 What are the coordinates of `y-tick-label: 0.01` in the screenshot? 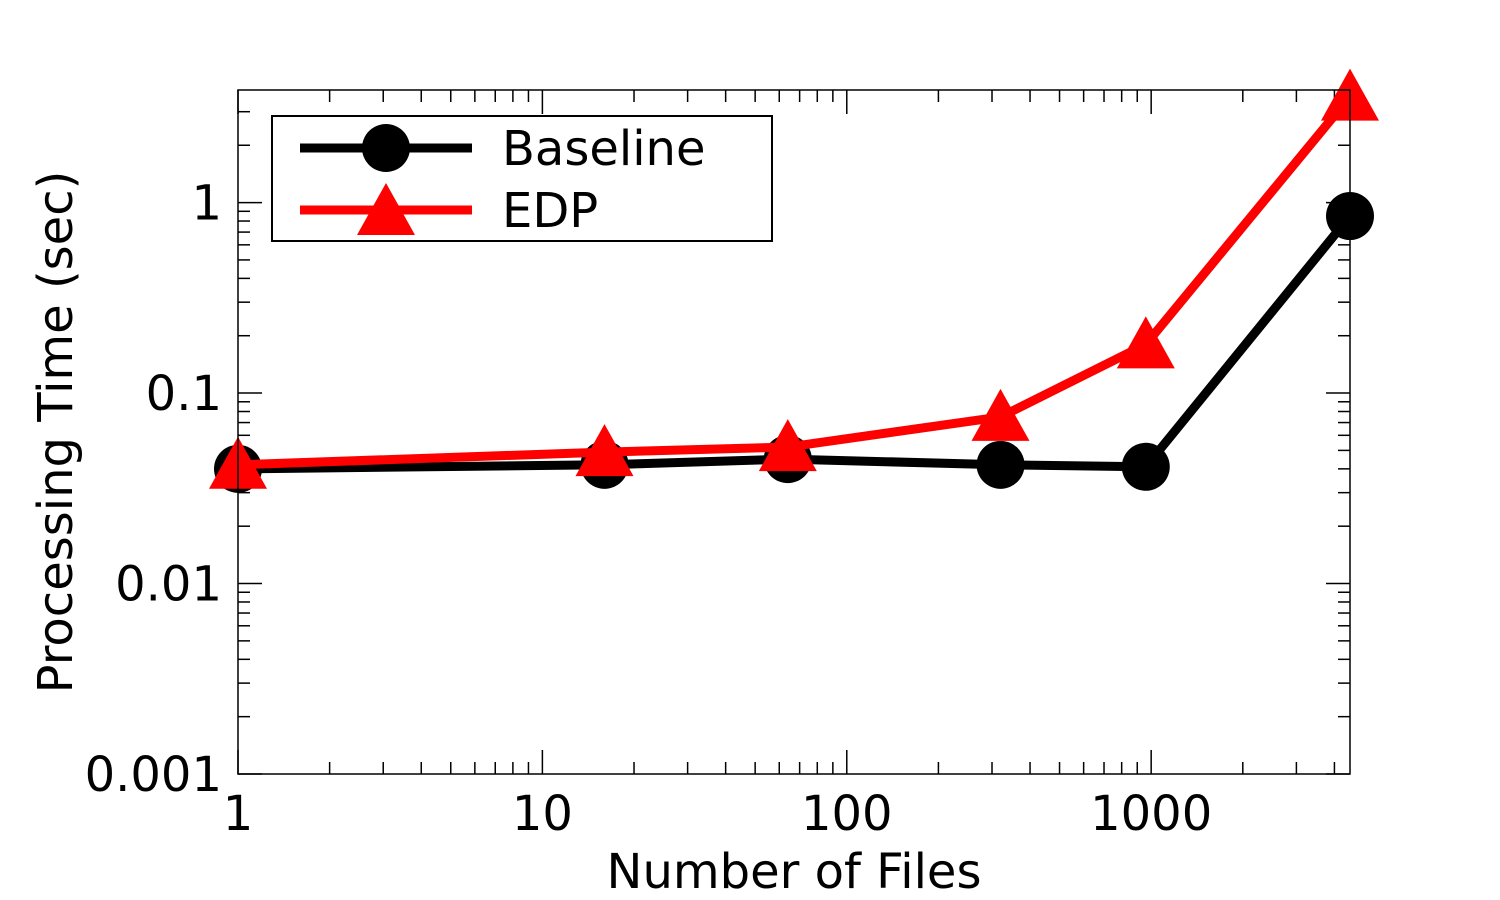 It's located at (168, 585).